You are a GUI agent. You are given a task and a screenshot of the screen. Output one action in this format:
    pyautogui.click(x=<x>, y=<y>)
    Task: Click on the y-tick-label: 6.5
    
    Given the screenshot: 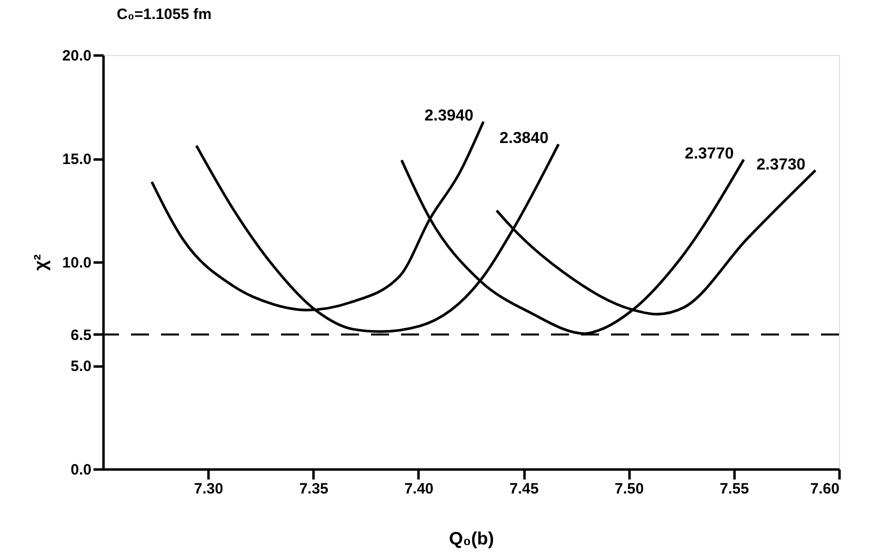 What is the action you would take?
    pyautogui.click(x=81, y=335)
    